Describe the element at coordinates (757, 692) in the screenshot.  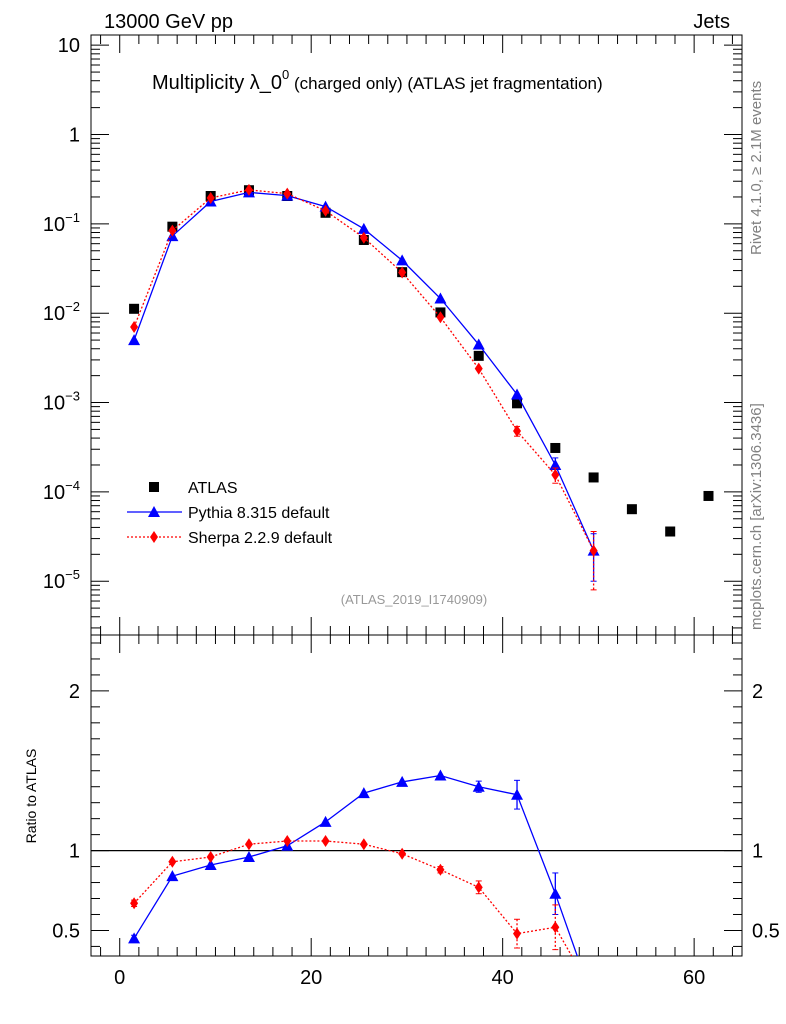
I see `ratio-y-tick-label-right: 2` at that location.